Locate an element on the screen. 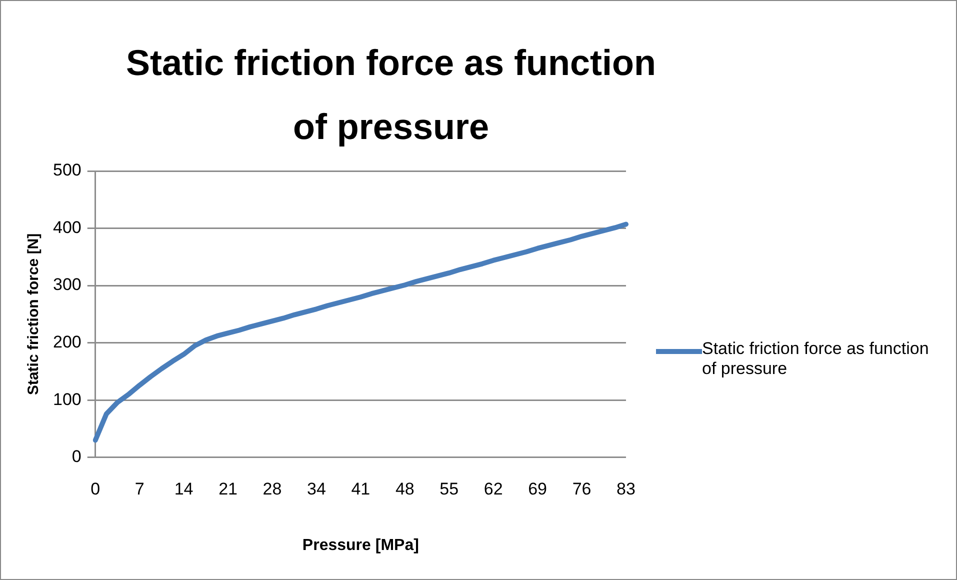  y-tick-label: 100 is located at coordinates (67, 399).